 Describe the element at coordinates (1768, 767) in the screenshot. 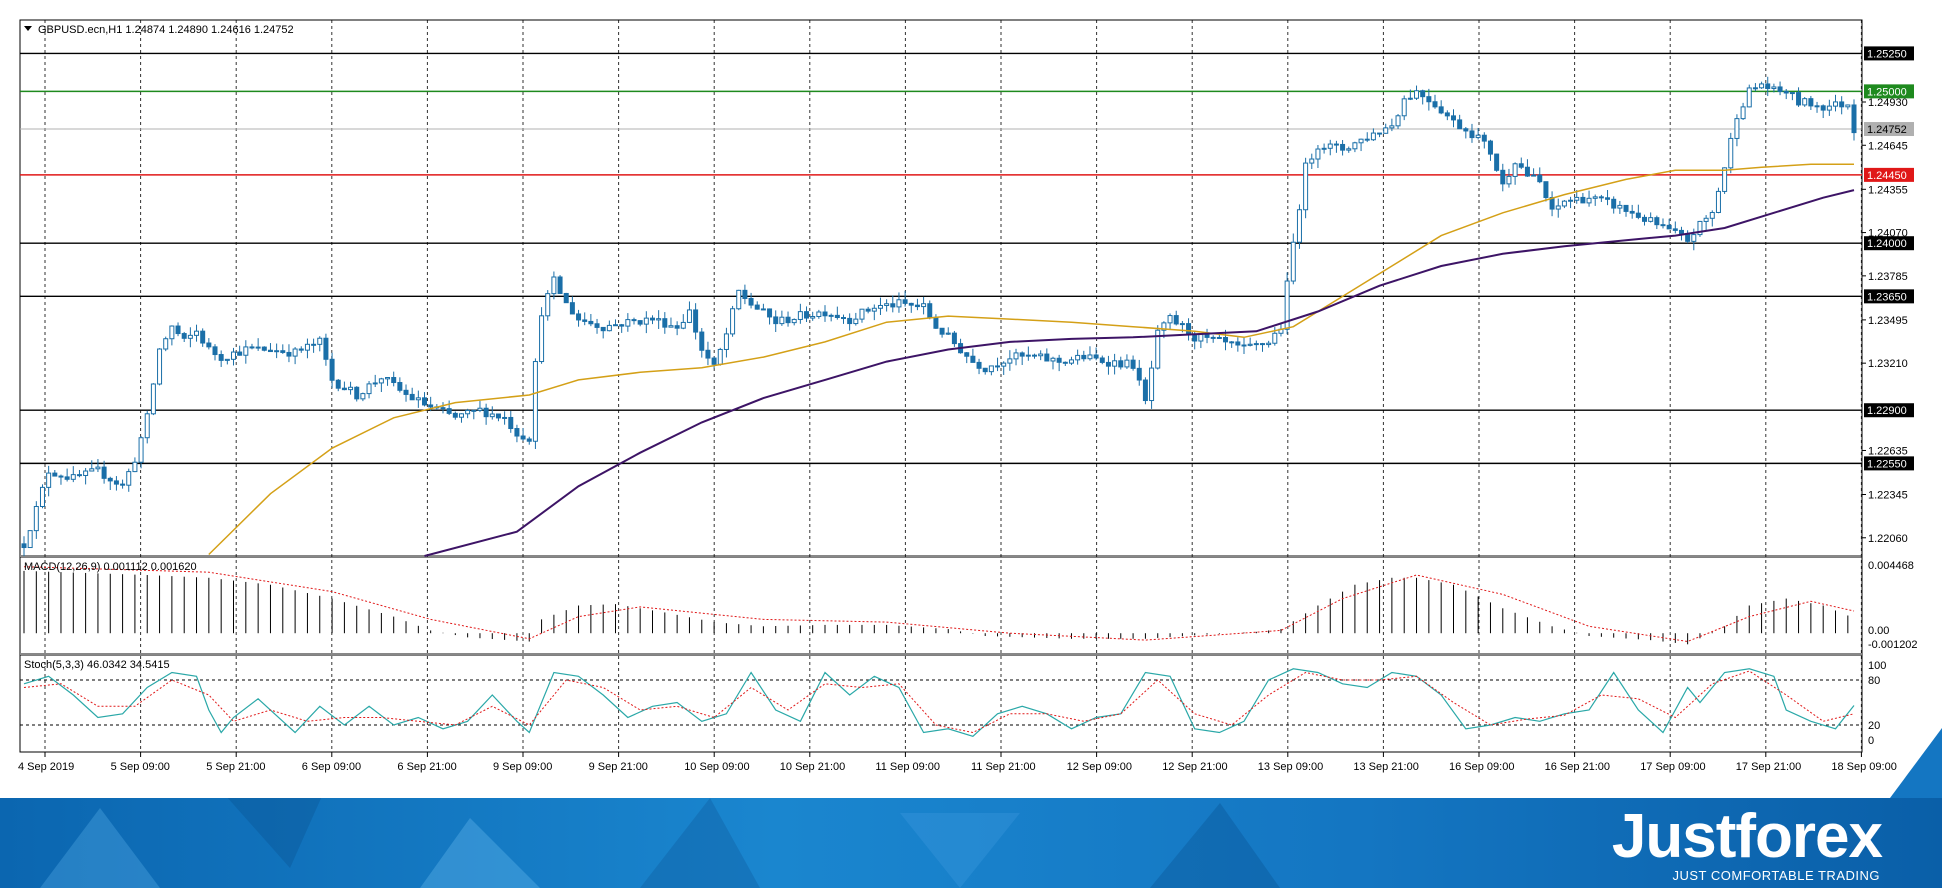

I see `x-tick-label: 17 Sep 21:00` at that location.